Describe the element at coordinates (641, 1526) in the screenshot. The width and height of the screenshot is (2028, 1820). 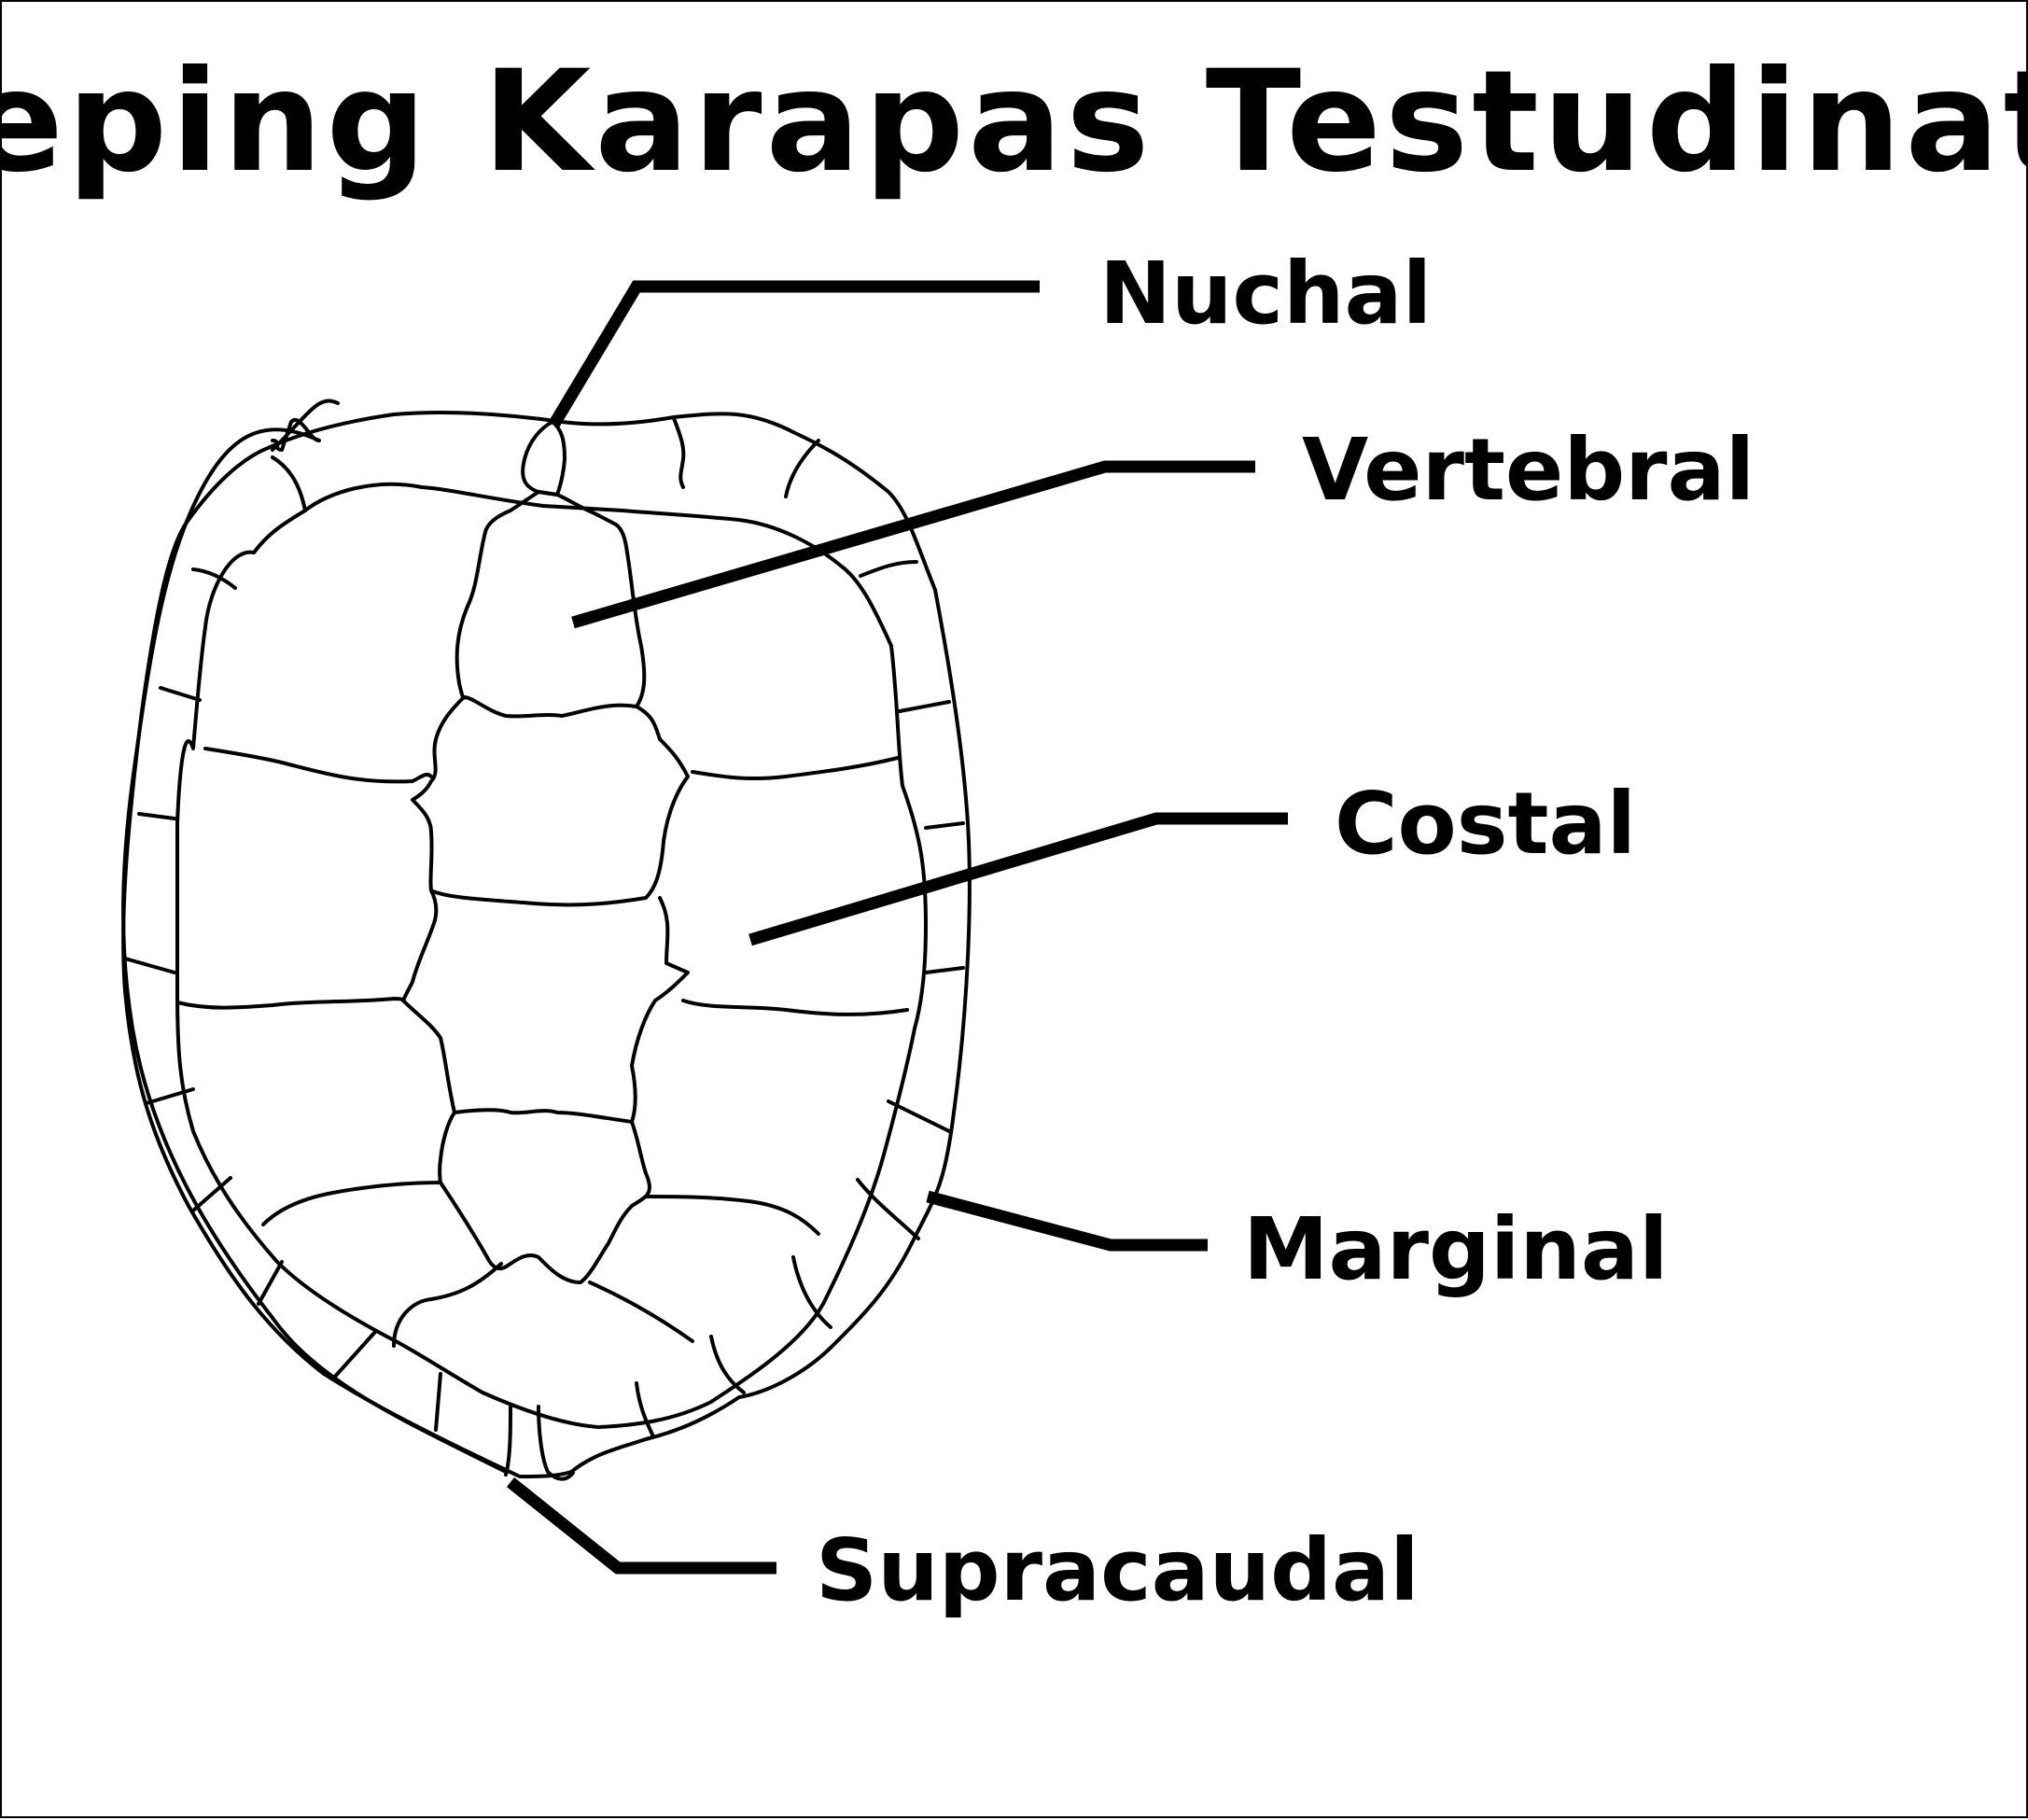
I see `supracaudal-leader` at that location.